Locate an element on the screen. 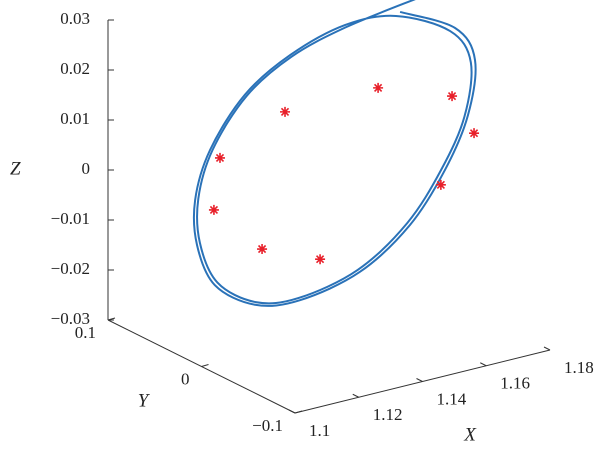 This screenshot has width=600, height=449. x-tick-label: 1.14 is located at coordinates (452, 398).